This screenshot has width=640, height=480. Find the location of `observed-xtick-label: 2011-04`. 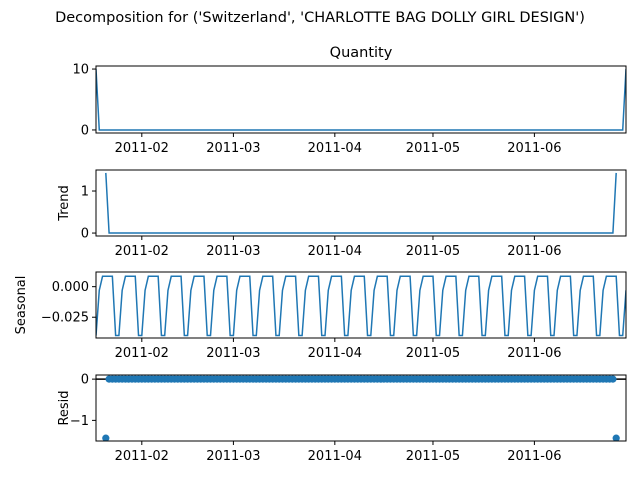

observed-xtick-label: 2011-04 is located at coordinates (335, 148).